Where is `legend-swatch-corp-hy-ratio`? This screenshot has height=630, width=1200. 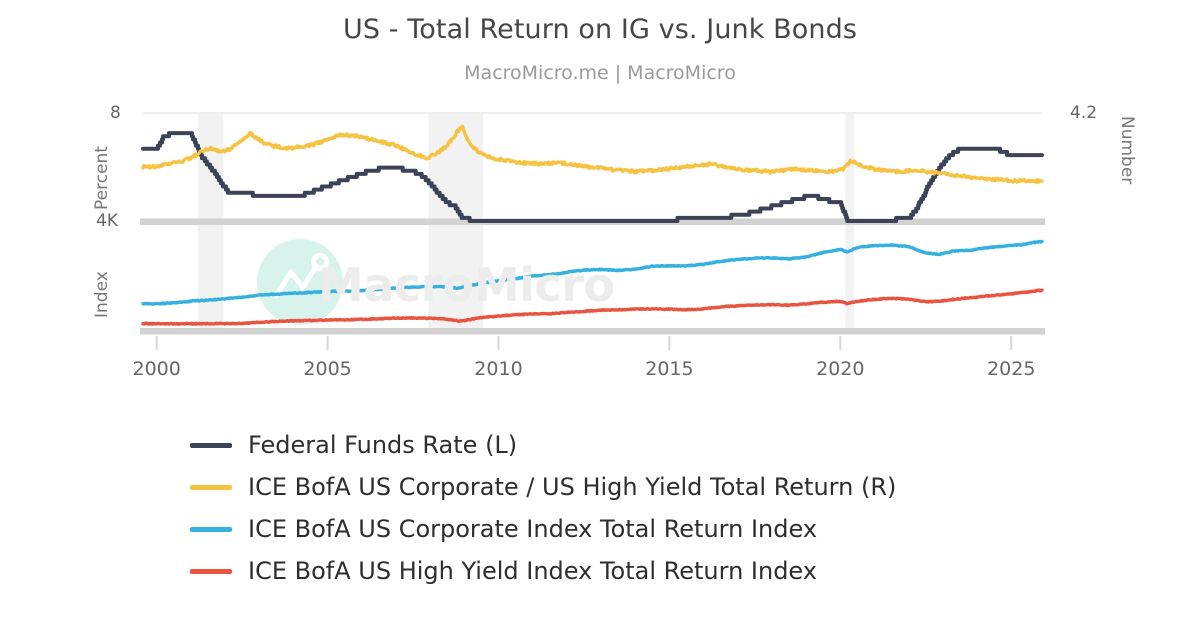 legend-swatch-corp-hy-ratio is located at coordinates (211, 487).